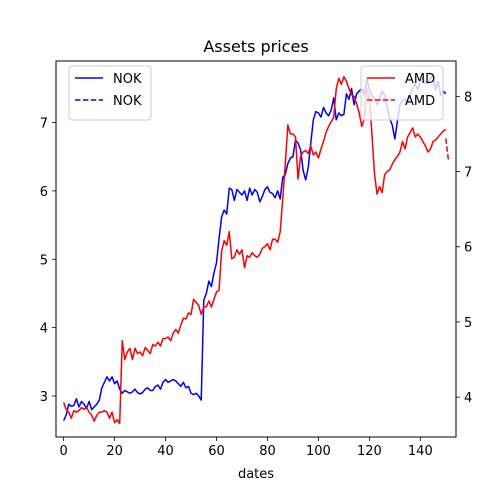 The height and width of the screenshot is (500, 500). I want to click on left-y-tick-label: 3, so click(44, 397).